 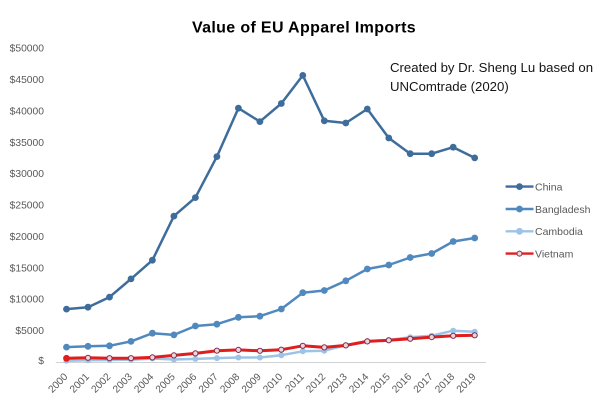 I want to click on svg-text: $30000, so click(x=27, y=174).